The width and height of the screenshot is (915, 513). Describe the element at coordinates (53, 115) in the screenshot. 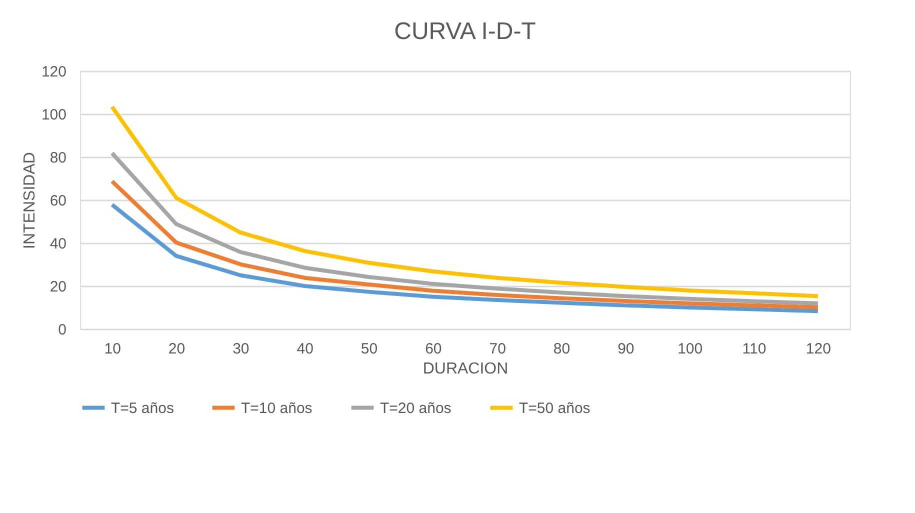

I see `y-tick-label: 100` at that location.